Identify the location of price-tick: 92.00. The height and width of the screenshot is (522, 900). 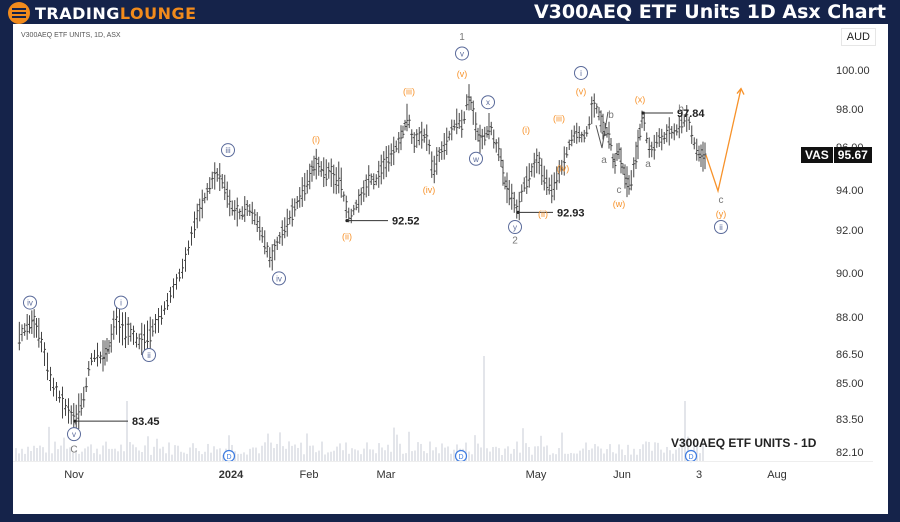
(850, 231).